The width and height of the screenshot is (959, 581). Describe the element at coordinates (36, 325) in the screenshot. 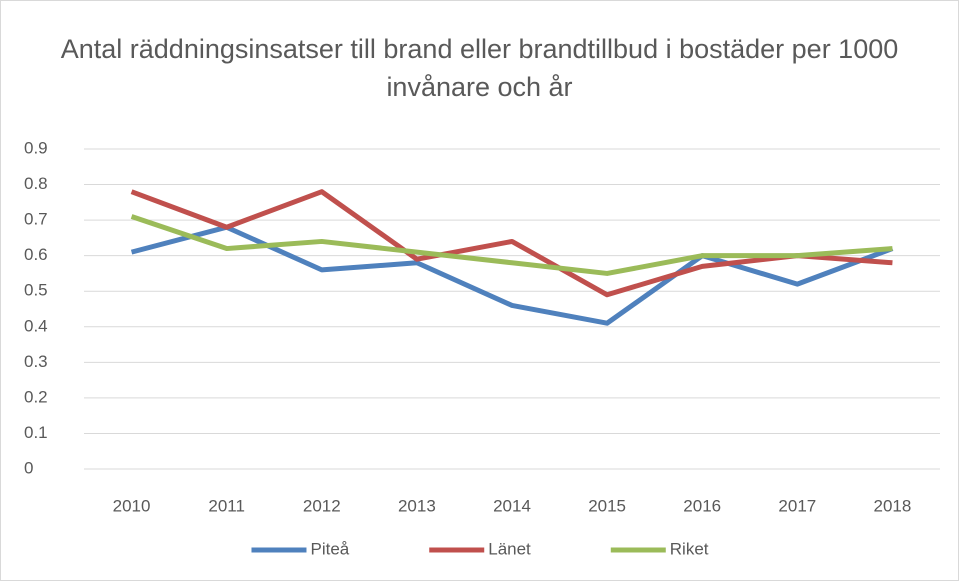

I see `y-tick-label: 0.4` at that location.